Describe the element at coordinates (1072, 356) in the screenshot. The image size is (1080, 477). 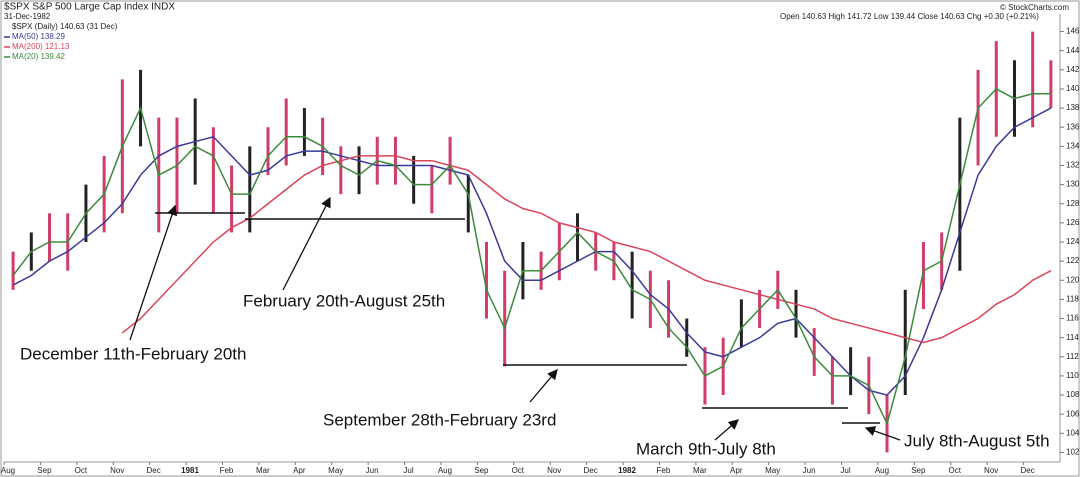
I see `y-tick-label: 112` at that location.